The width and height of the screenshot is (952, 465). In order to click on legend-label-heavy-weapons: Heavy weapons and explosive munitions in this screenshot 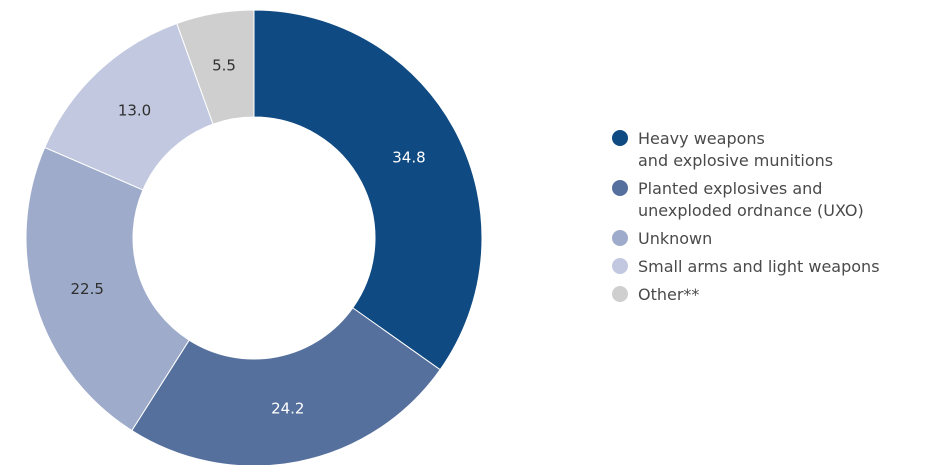, I will do `click(736, 149)`.